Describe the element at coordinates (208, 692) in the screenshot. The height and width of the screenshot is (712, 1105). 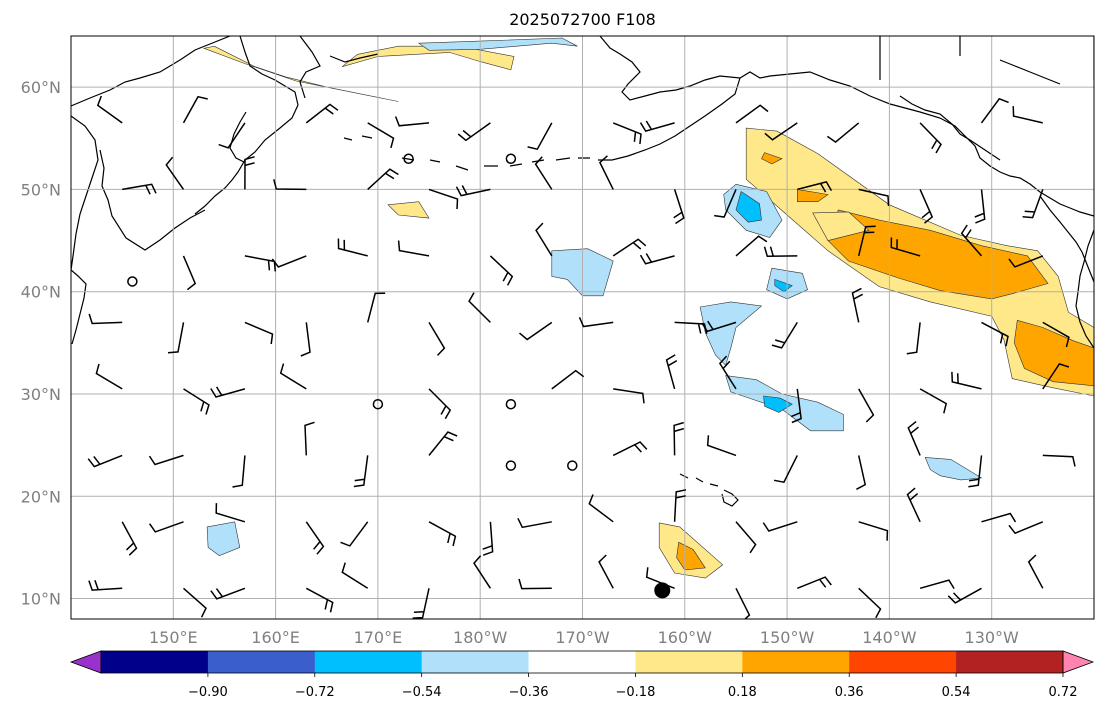
I see `colorbar-label: −0.90` at that location.